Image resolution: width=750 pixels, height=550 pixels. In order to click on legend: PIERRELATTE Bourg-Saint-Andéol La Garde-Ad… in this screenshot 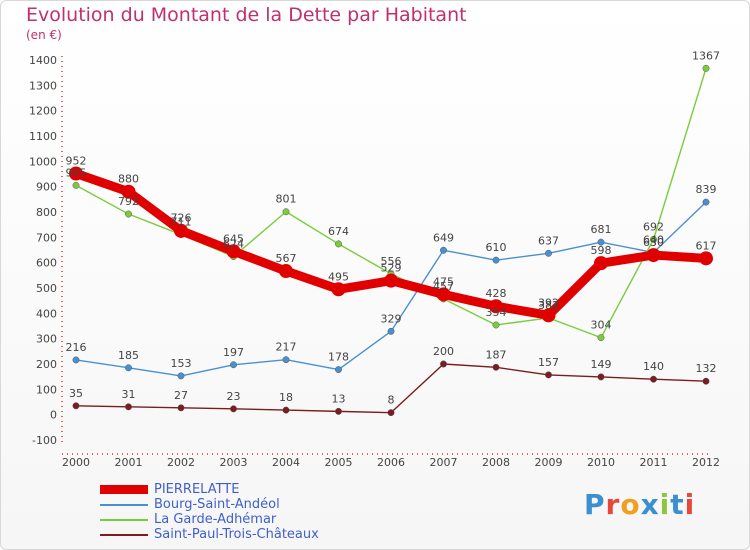, I will do `click(209, 512)`.